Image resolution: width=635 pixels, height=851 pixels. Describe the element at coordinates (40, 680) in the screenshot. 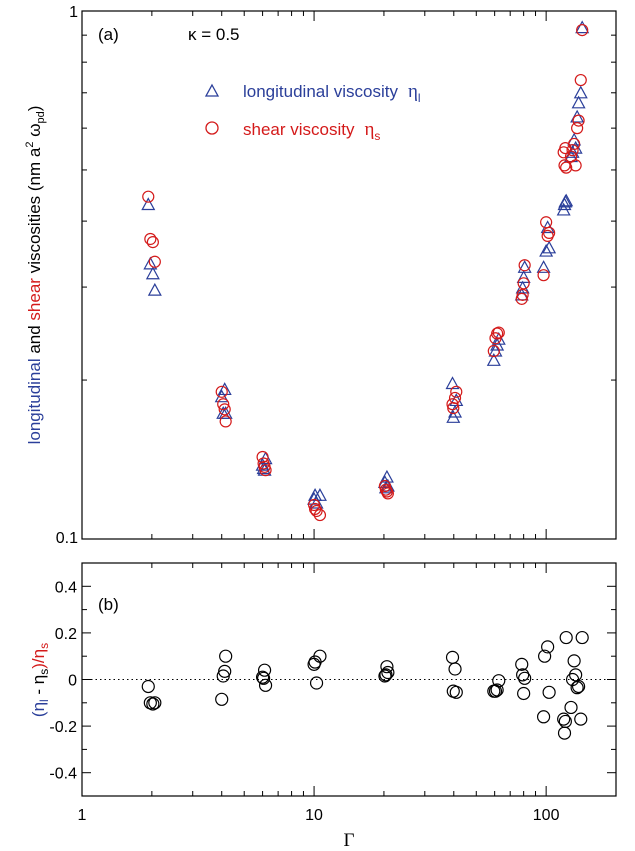

I see `panel-b-ylabel: (ηl - ηs)/ηs` at that location.